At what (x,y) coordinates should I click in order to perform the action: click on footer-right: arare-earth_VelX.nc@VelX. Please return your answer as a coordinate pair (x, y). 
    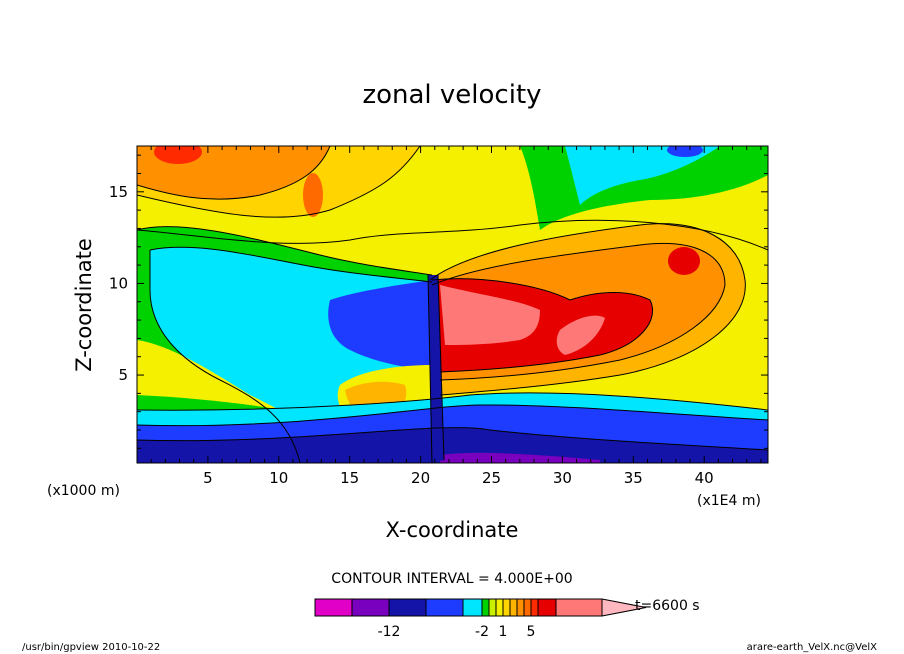
    Looking at the image, I should click on (812, 647).